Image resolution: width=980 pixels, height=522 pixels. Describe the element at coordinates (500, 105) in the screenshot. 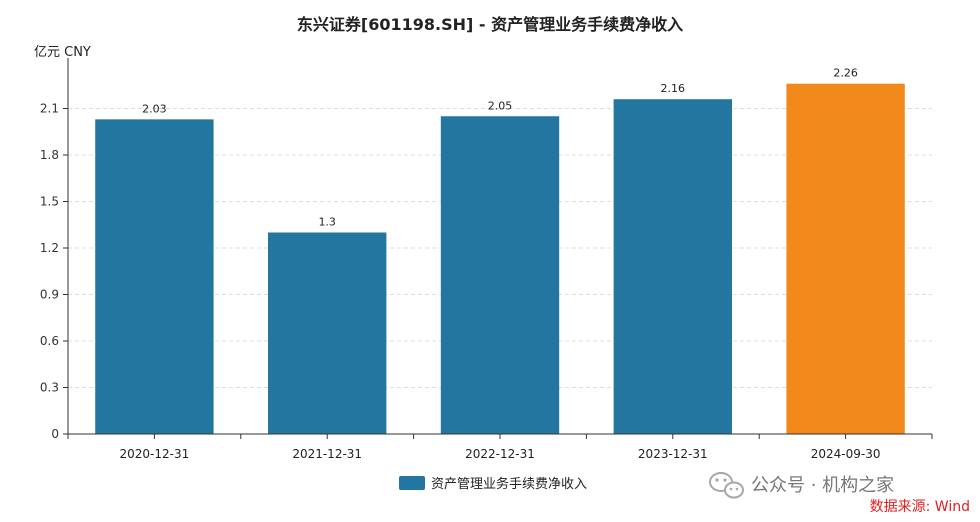

I see `bar-value-label: 2.05` at that location.